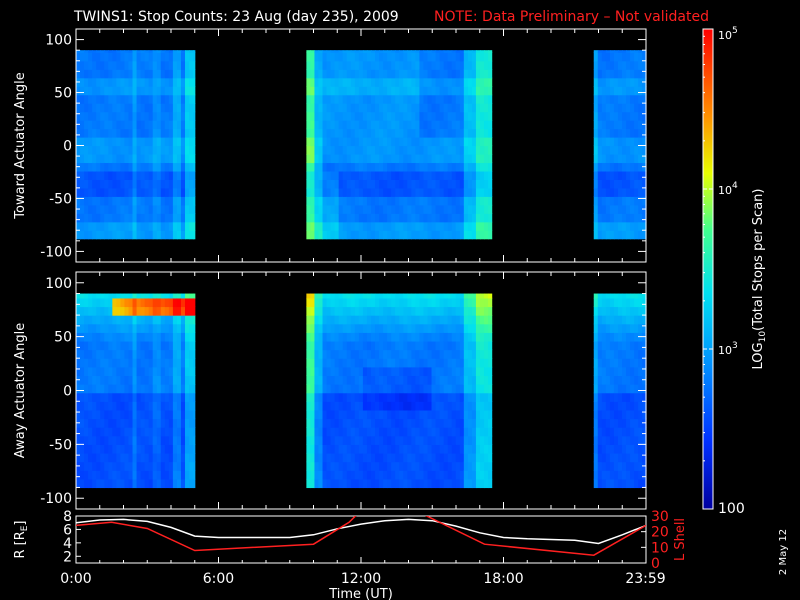 This screenshot has width=800, height=600. What do you see at coordinates (759, 279) in the screenshot?
I see `colorbar-label: LOG10(Total Stops per Scan)` at bounding box center [759, 279].